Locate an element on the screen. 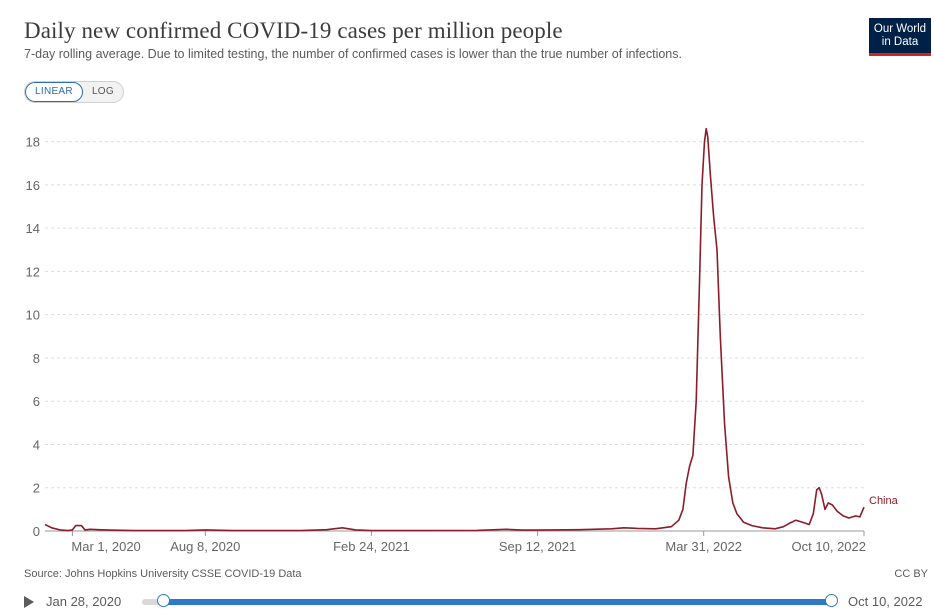 This screenshot has height=614, width=934. scale-toggle: LINEAR LOG is located at coordinates (74, 92).